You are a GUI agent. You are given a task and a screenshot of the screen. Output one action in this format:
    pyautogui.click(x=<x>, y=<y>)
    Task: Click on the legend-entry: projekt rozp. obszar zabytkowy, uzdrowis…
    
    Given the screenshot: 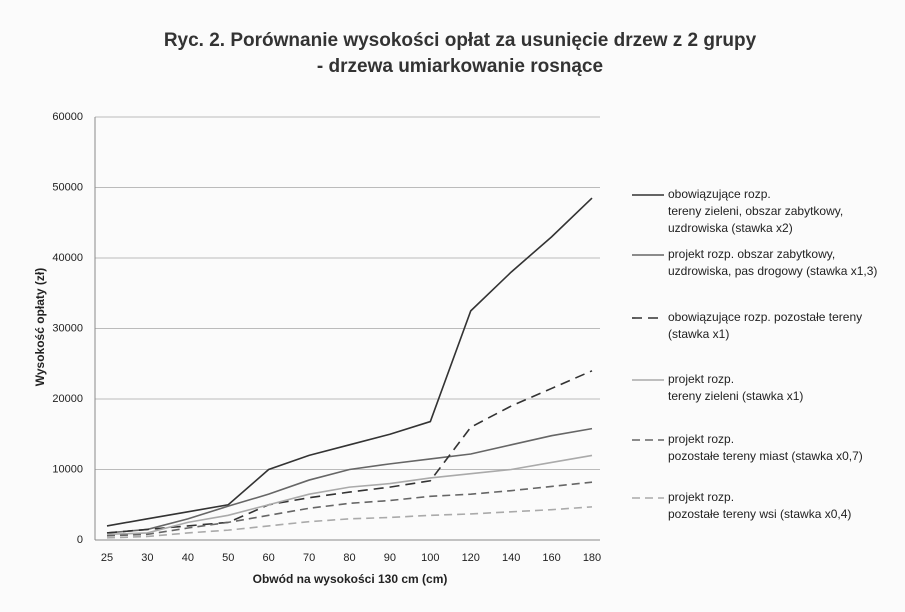 What is the action you would take?
    pyautogui.click(x=773, y=262)
    